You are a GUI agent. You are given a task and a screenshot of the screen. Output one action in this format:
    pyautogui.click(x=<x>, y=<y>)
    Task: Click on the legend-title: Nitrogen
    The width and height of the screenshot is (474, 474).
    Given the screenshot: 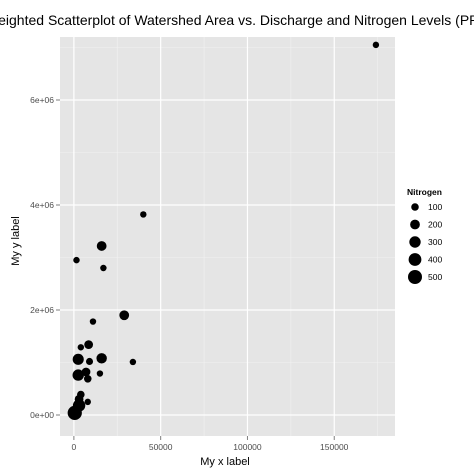 What is the action you would take?
    pyautogui.click(x=424, y=192)
    